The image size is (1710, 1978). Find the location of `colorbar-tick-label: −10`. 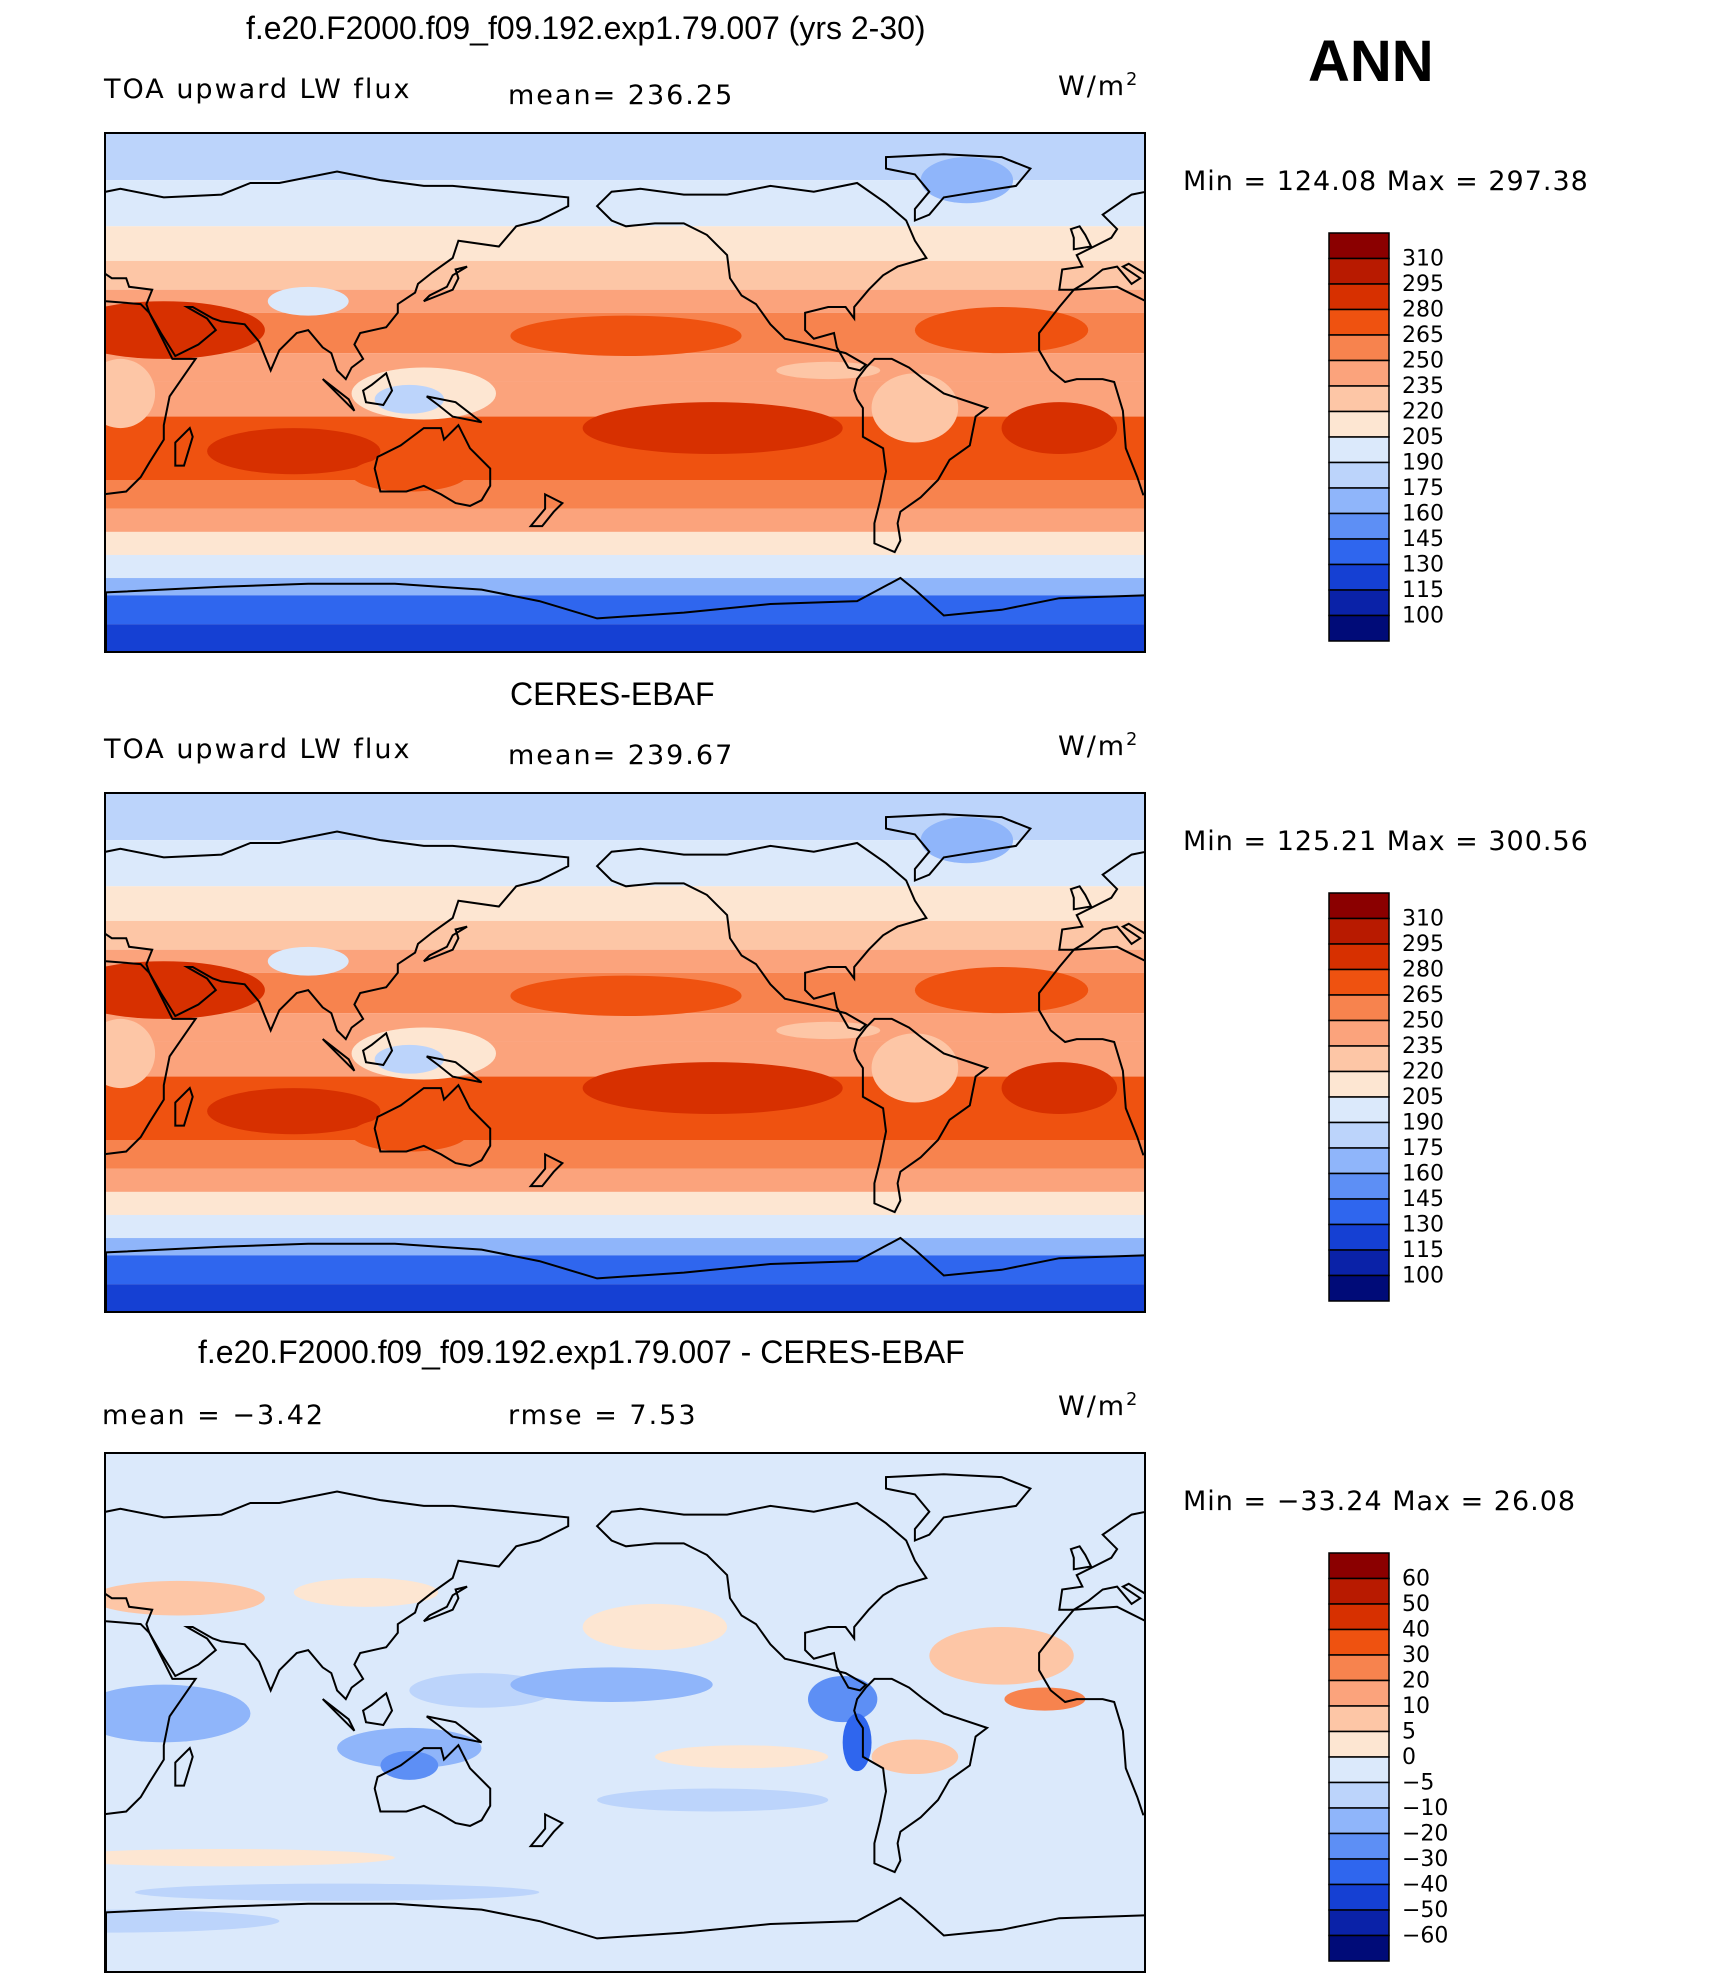

colorbar-tick-label: −10 is located at coordinates (1425, 1808).